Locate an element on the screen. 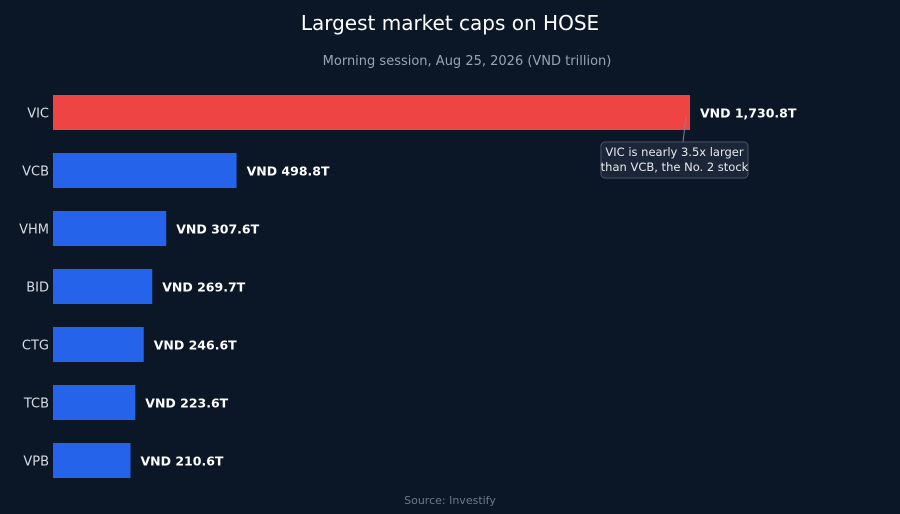  value-label: VND 223.6T is located at coordinates (186, 403).